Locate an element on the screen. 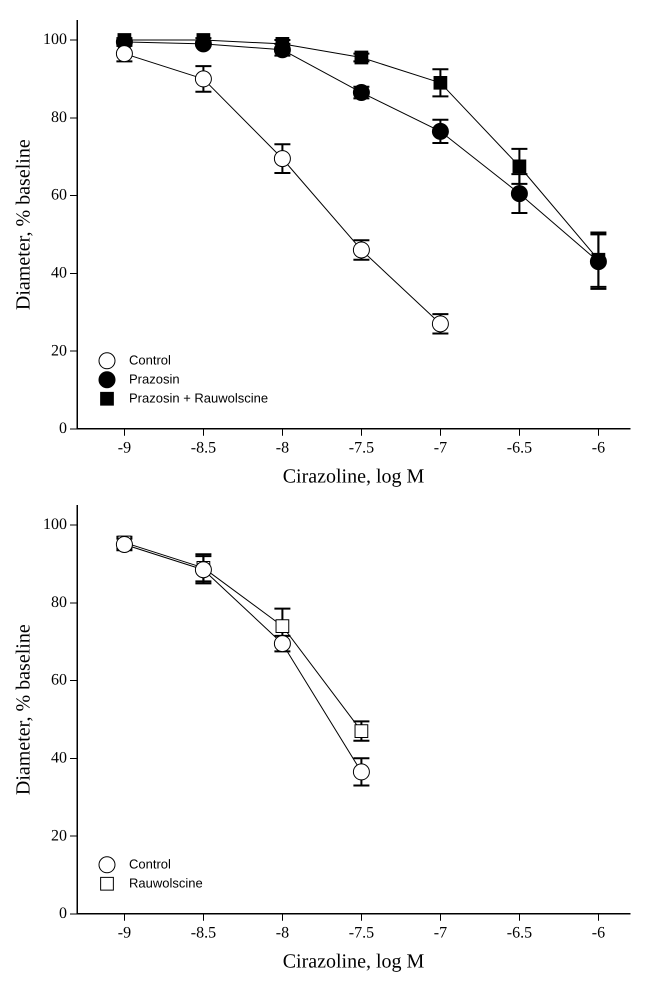 The width and height of the screenshot is (648, 987). legend-label: Prazosin + Rauwolscine is located at coordinates (198, 398).